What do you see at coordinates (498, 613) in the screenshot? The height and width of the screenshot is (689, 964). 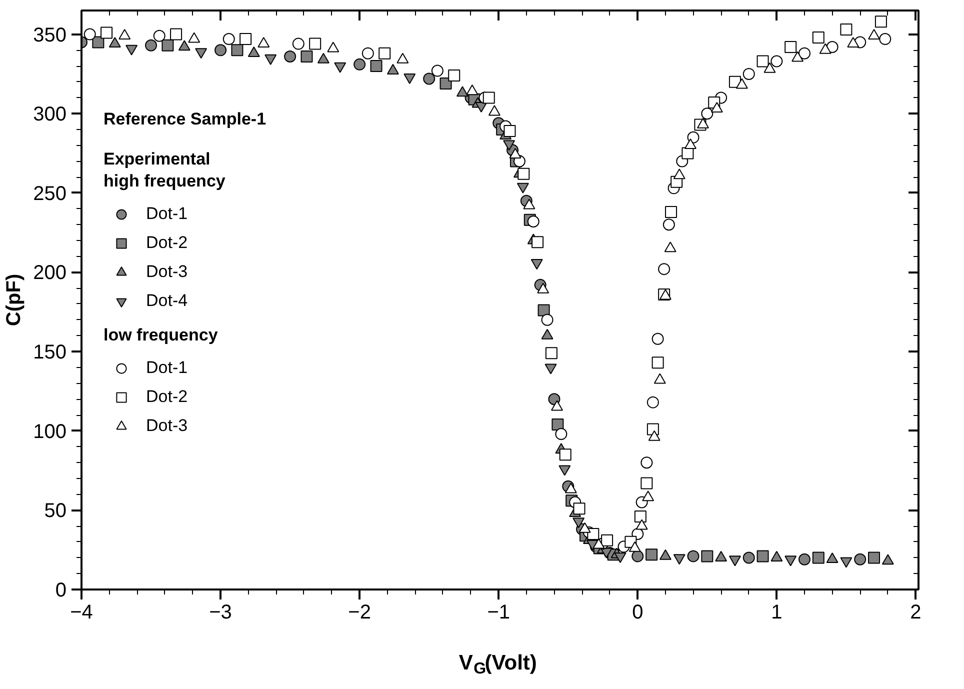 I see `x-tick-label: −1` at bounding box center [498, 613].